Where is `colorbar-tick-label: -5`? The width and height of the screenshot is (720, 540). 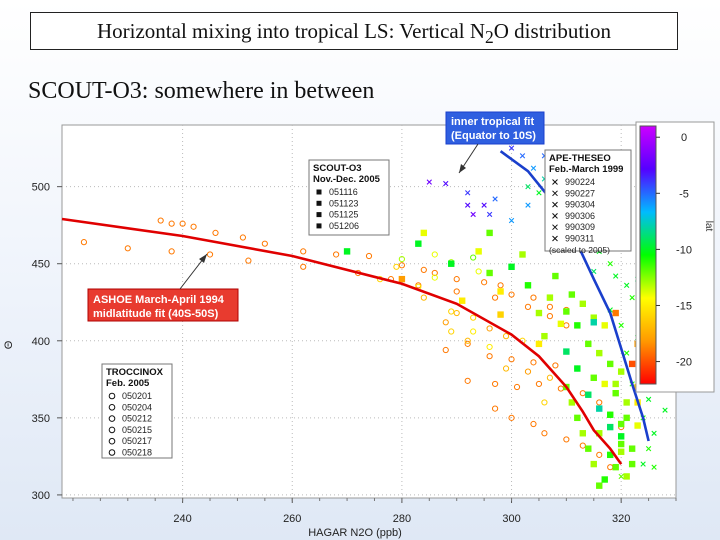 colorbar-tick-label: -5 is located at coordinates (684, 194).